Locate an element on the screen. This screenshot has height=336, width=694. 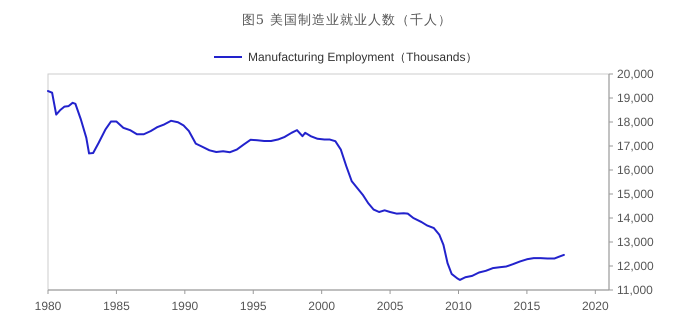
x-tick-label: 2015 is located at coordinates (527, 306).